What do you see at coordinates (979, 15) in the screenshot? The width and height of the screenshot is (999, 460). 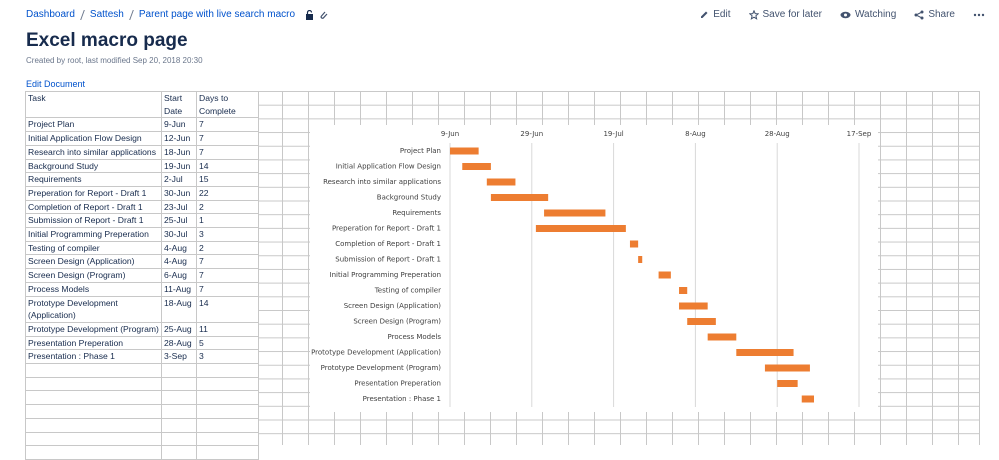 I see `more-button` at bounding box center [979, 15].